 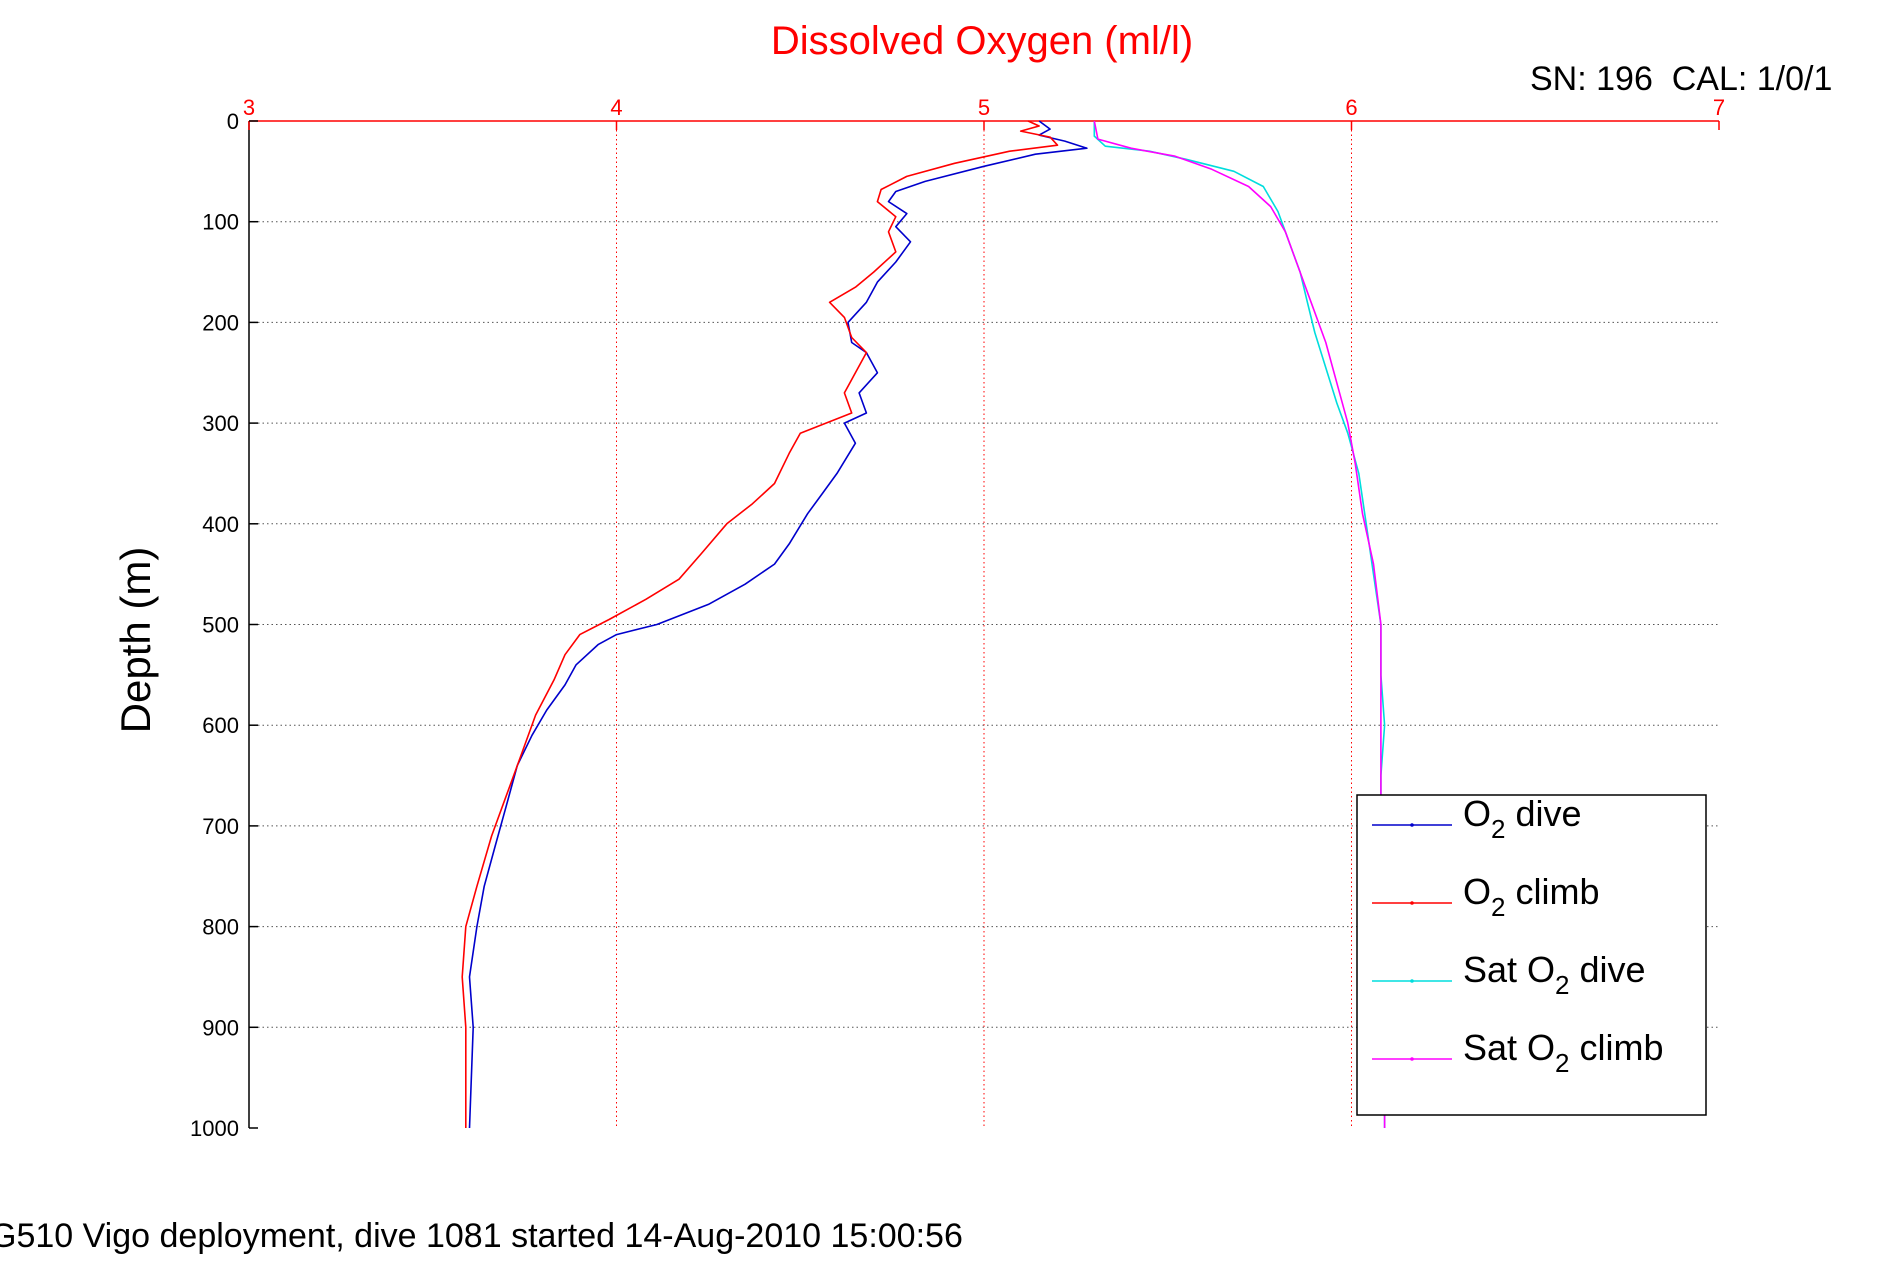 I want to click on y-tick-label: 100, so click(x=220, y=222).